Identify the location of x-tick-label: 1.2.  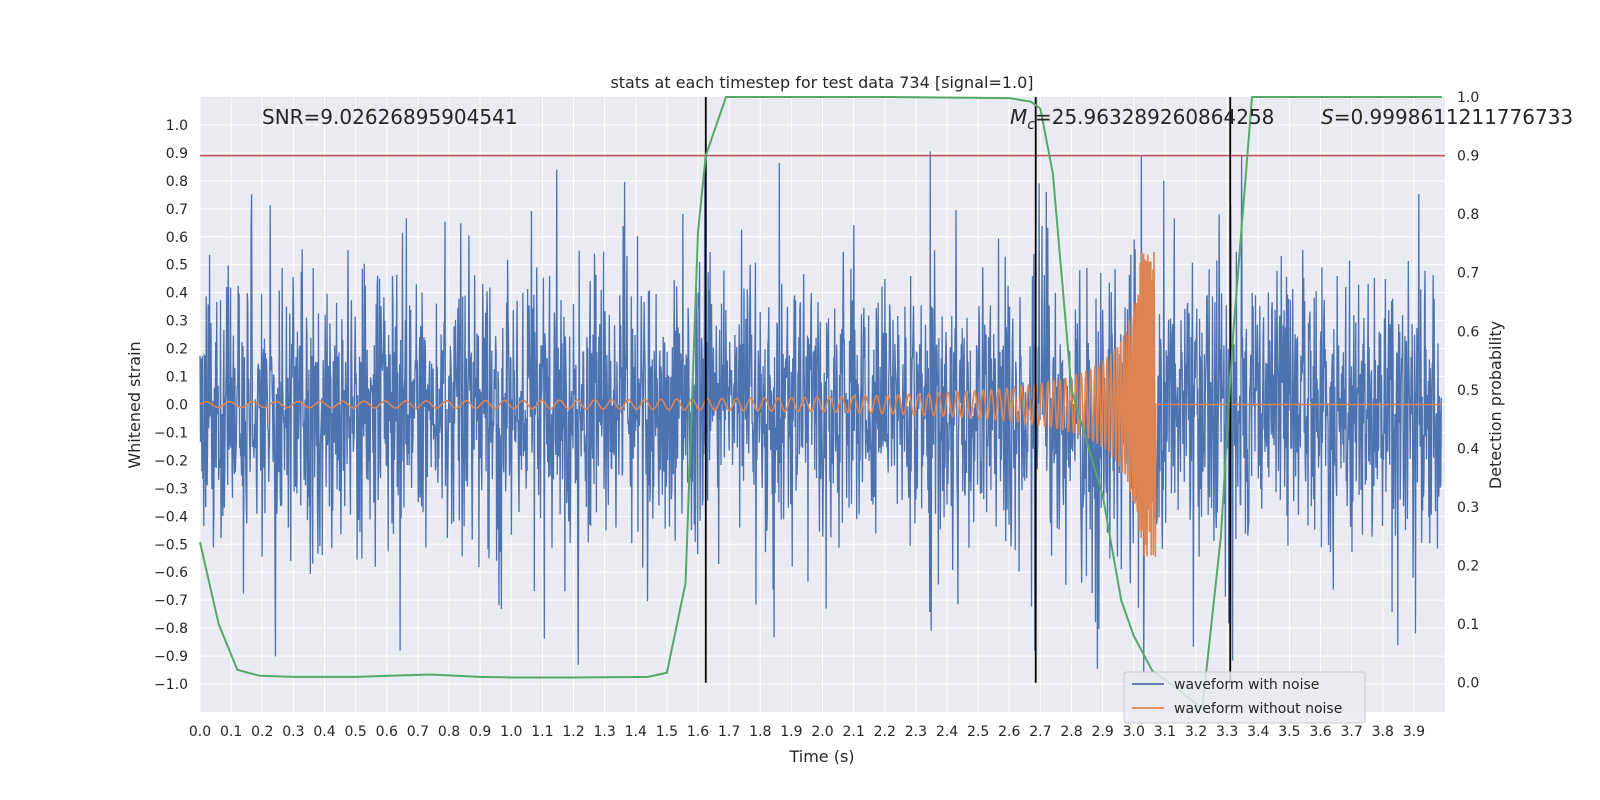
(573, 732).